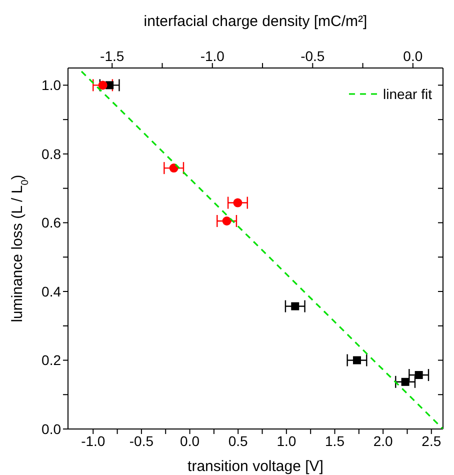 The image size is (454, 475). I want to click on x-tick-label: -1.0, so click(93, 440).